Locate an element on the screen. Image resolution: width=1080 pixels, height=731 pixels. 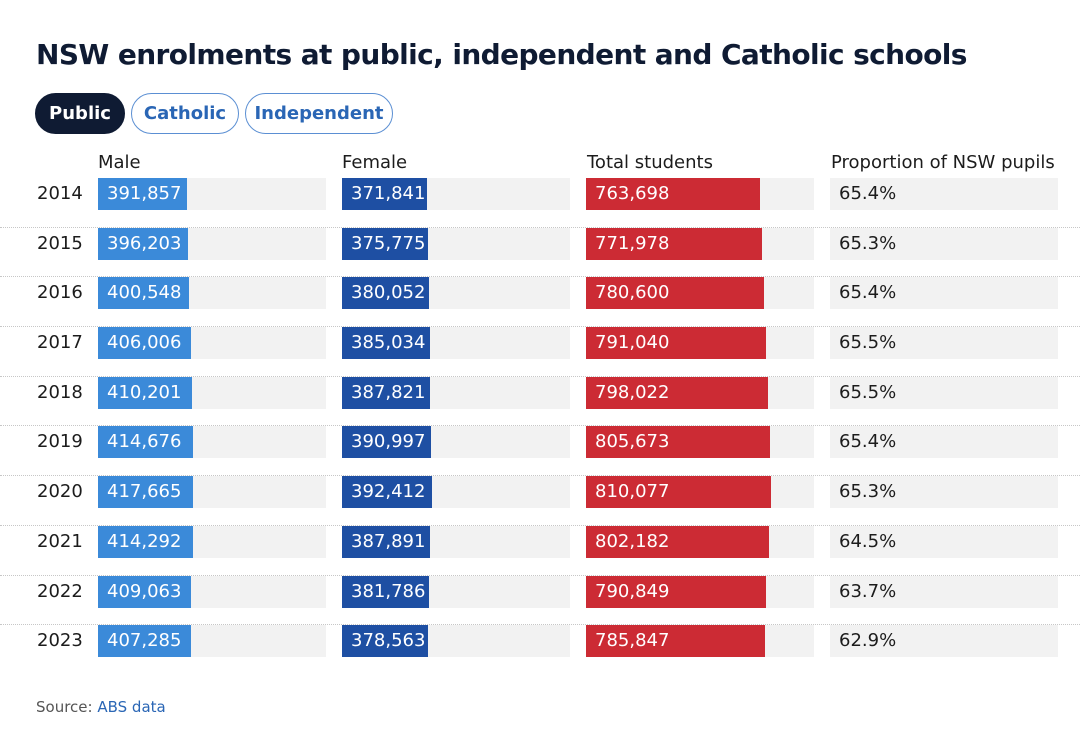
female-value: 392,412 is located at coordinates (388, 492).